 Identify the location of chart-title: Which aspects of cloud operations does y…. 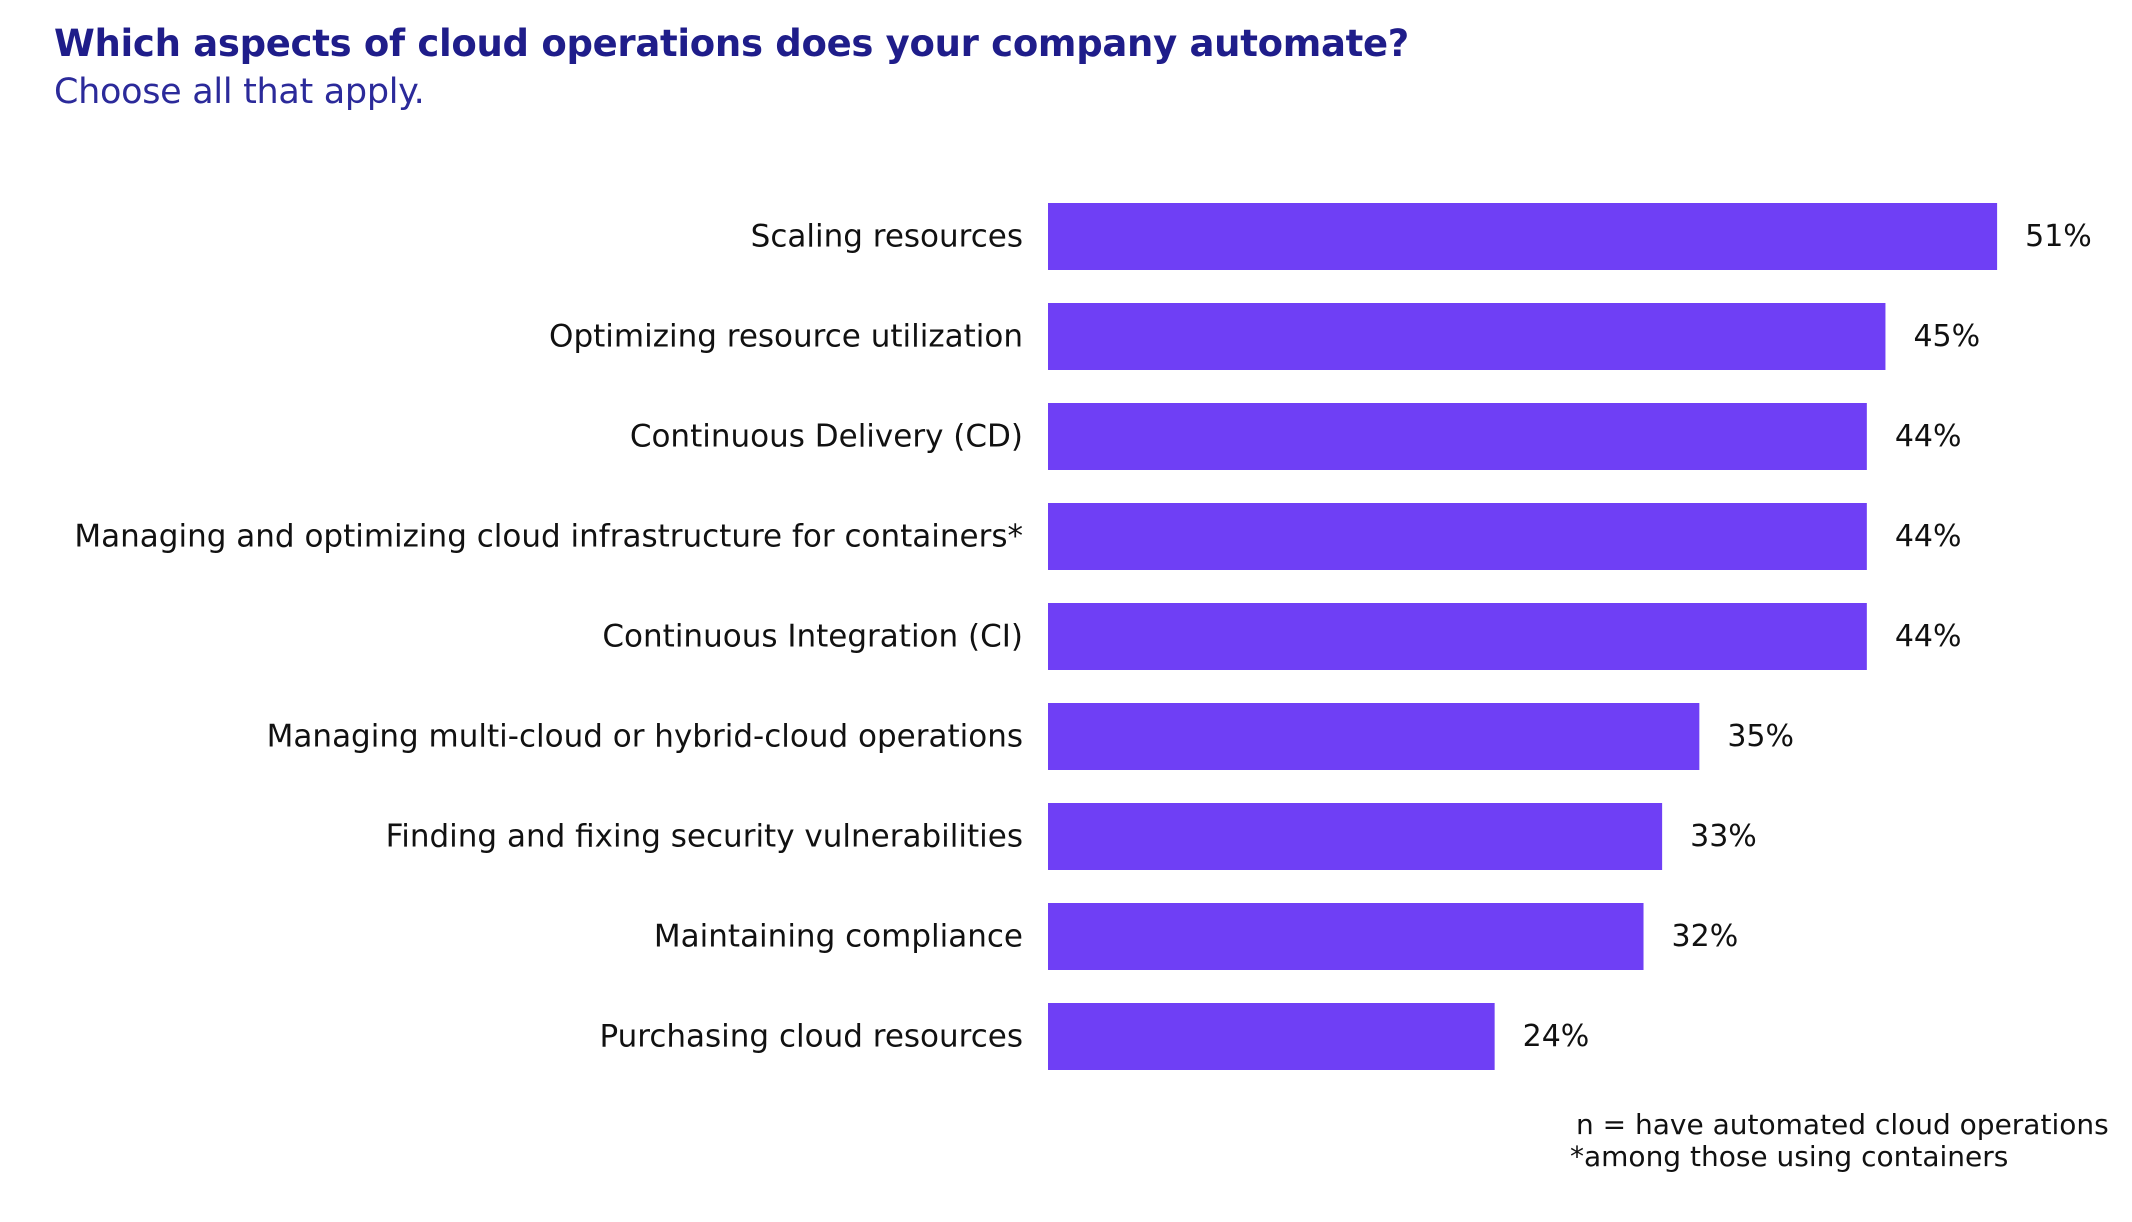
(731, 43).